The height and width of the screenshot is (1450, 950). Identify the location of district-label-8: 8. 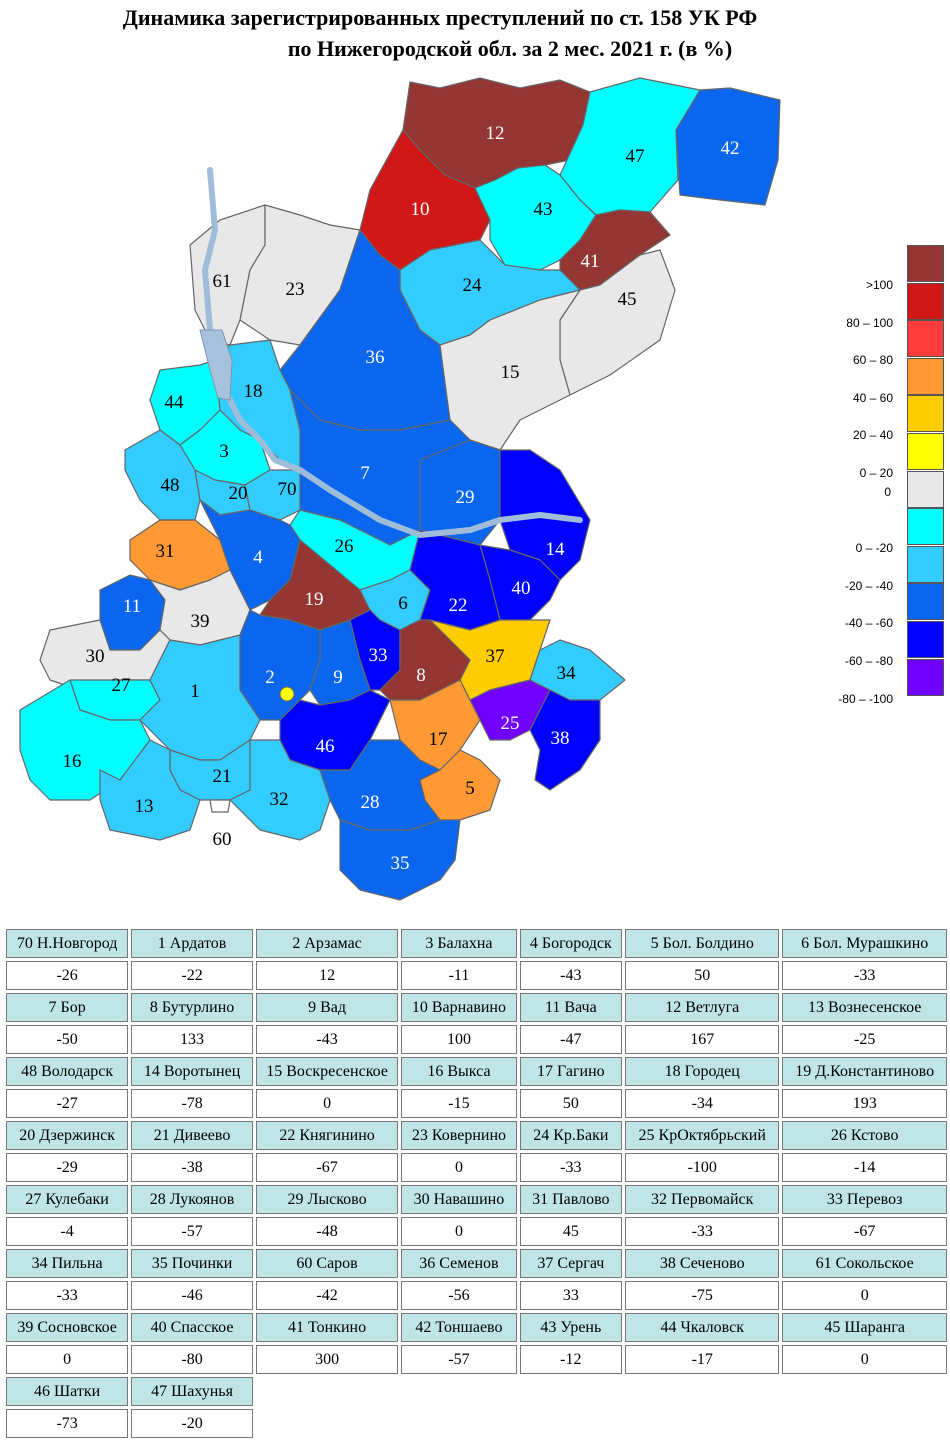
(421, 675).